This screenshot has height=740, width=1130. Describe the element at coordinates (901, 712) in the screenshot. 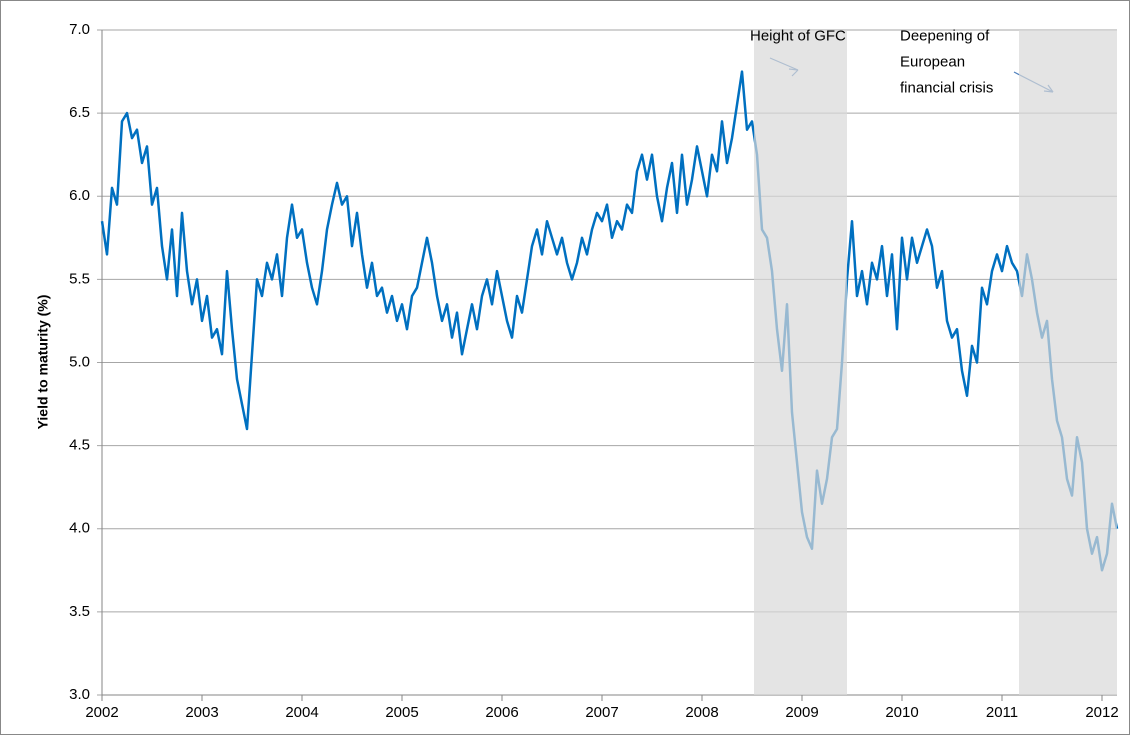

I see `x-tick-label: 2010` at that location.